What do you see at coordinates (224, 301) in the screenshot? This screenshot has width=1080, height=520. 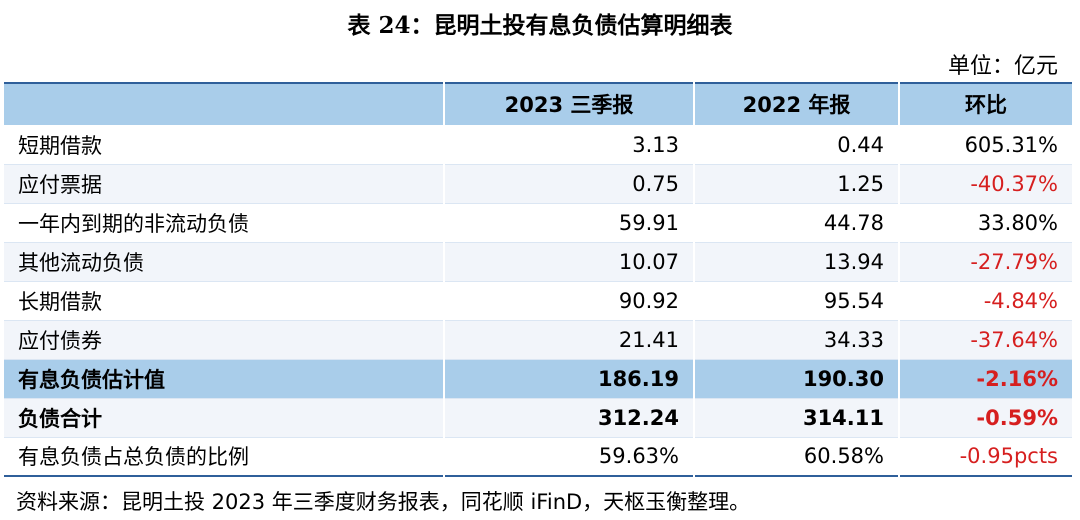 I see `row-label: 长期借款` at bounding box center [224, 301].